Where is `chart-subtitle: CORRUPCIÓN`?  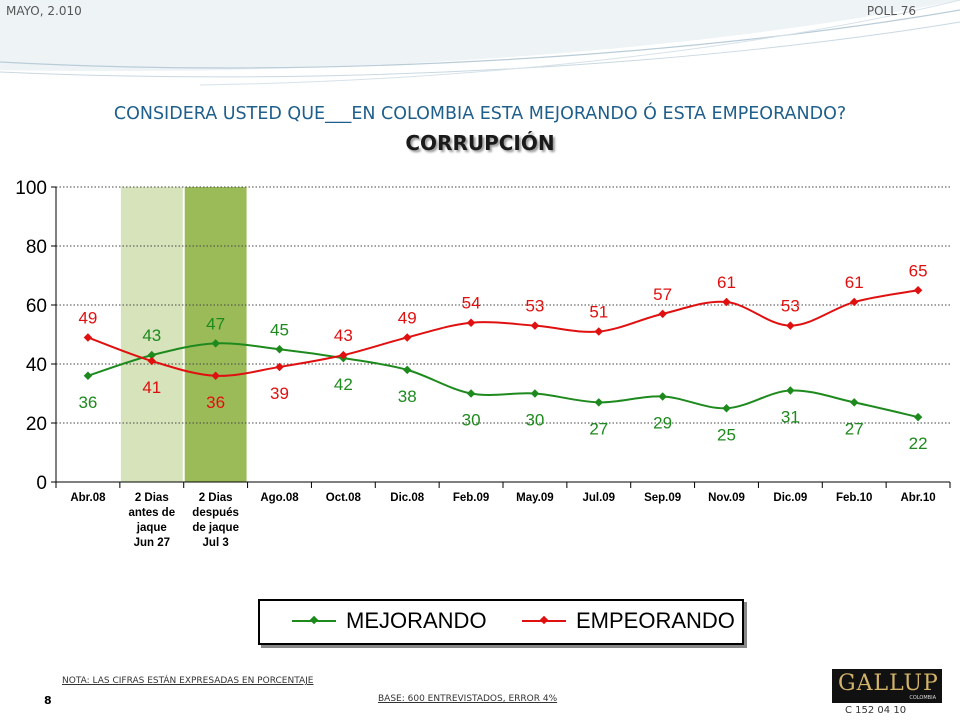 chart-subtitle: CORRUPCIÓN is located at coordinates (480, 143).